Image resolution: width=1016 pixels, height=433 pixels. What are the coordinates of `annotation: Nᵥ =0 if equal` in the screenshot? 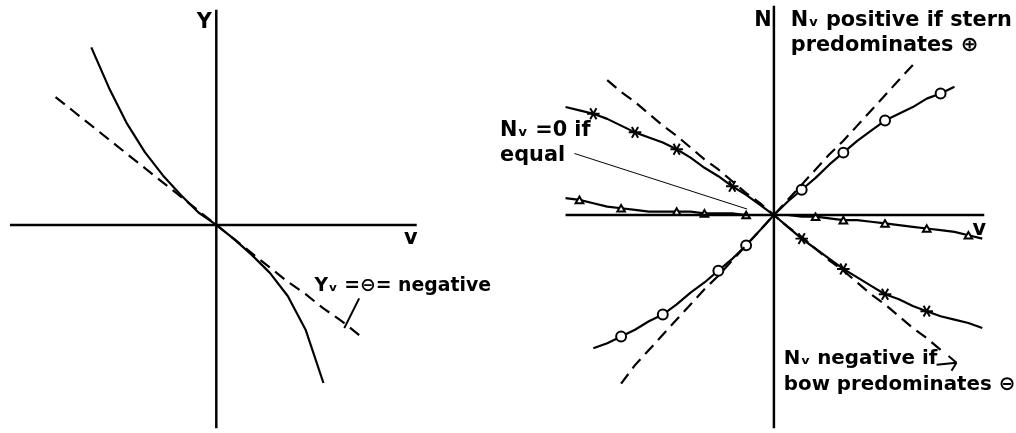 It's located at (546, 141).